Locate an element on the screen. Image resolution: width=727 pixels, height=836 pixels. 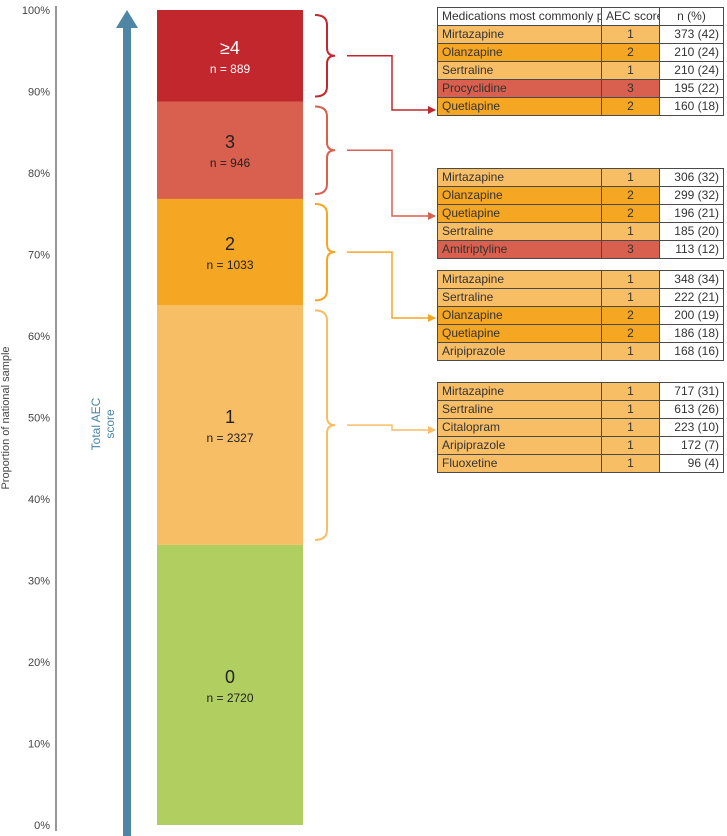
n-percent-cell: 306 (32) is located at coordinates (691, 177).